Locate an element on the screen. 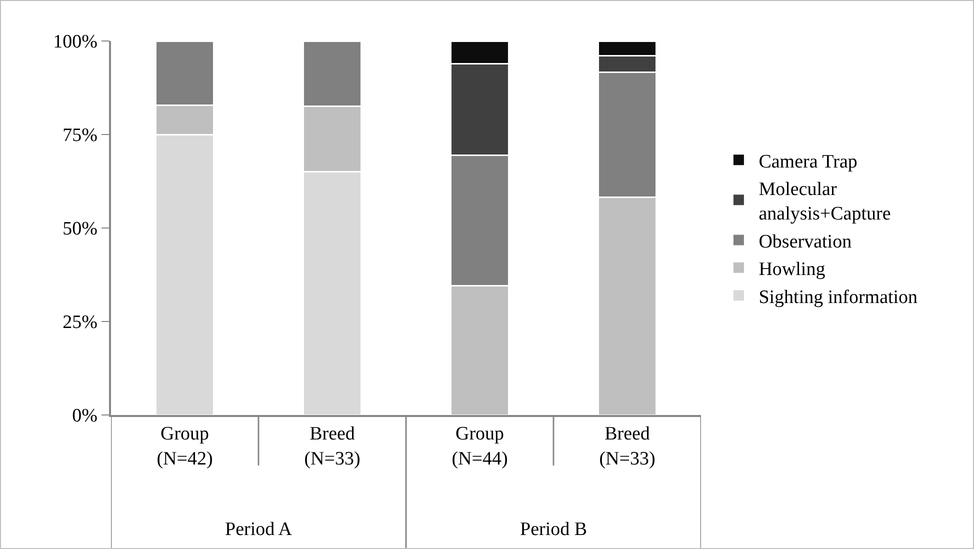 This screenshot has height=549, width=974. legend-label: Sighting information is located at coordinates (838, 297).